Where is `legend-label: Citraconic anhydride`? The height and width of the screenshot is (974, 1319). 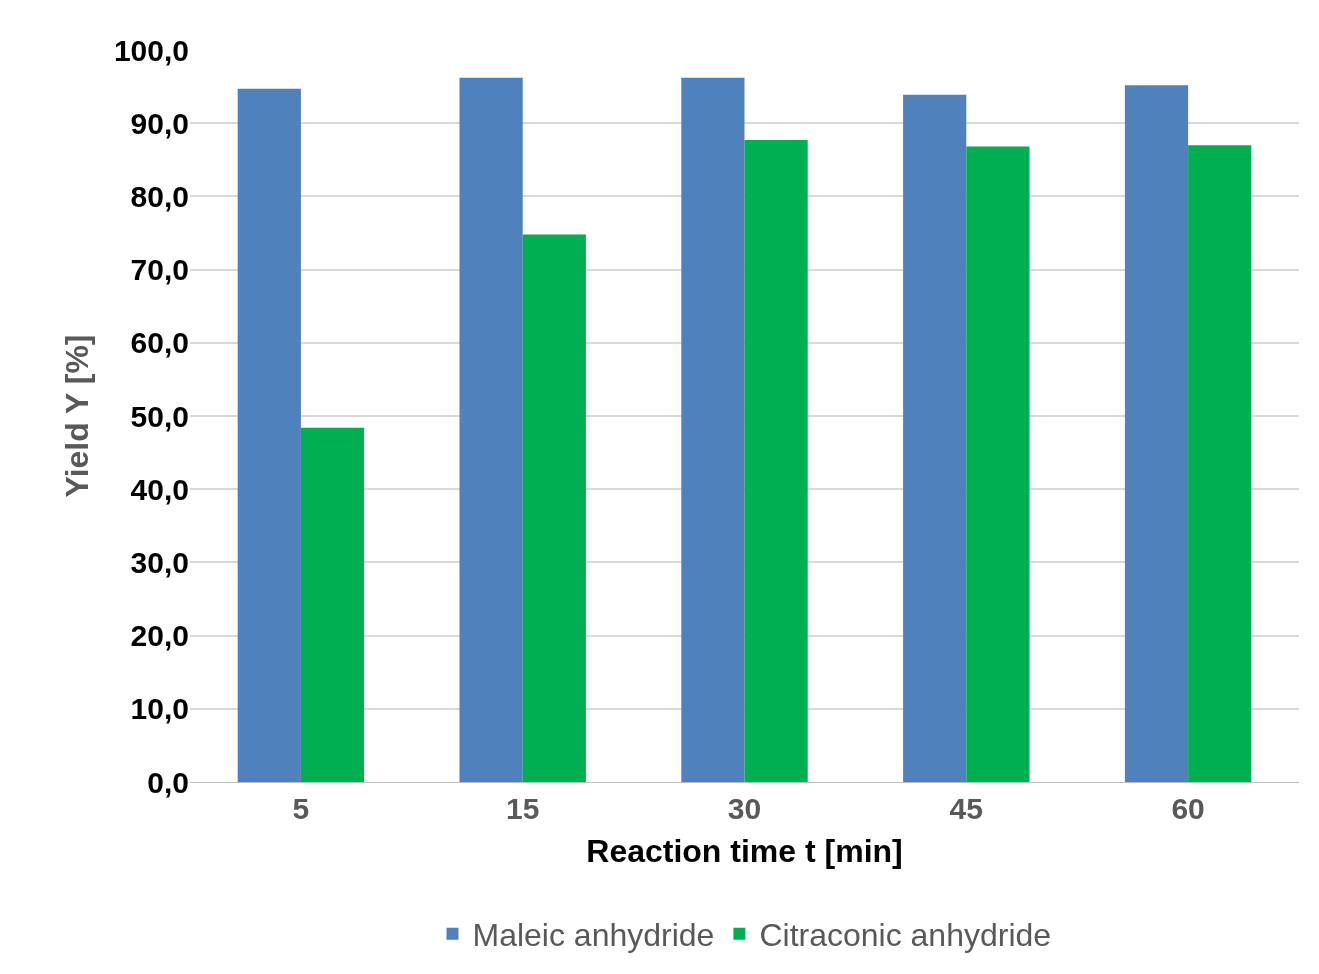
legend-label: Citraconic anhydride is located at coordinates (905, 935).